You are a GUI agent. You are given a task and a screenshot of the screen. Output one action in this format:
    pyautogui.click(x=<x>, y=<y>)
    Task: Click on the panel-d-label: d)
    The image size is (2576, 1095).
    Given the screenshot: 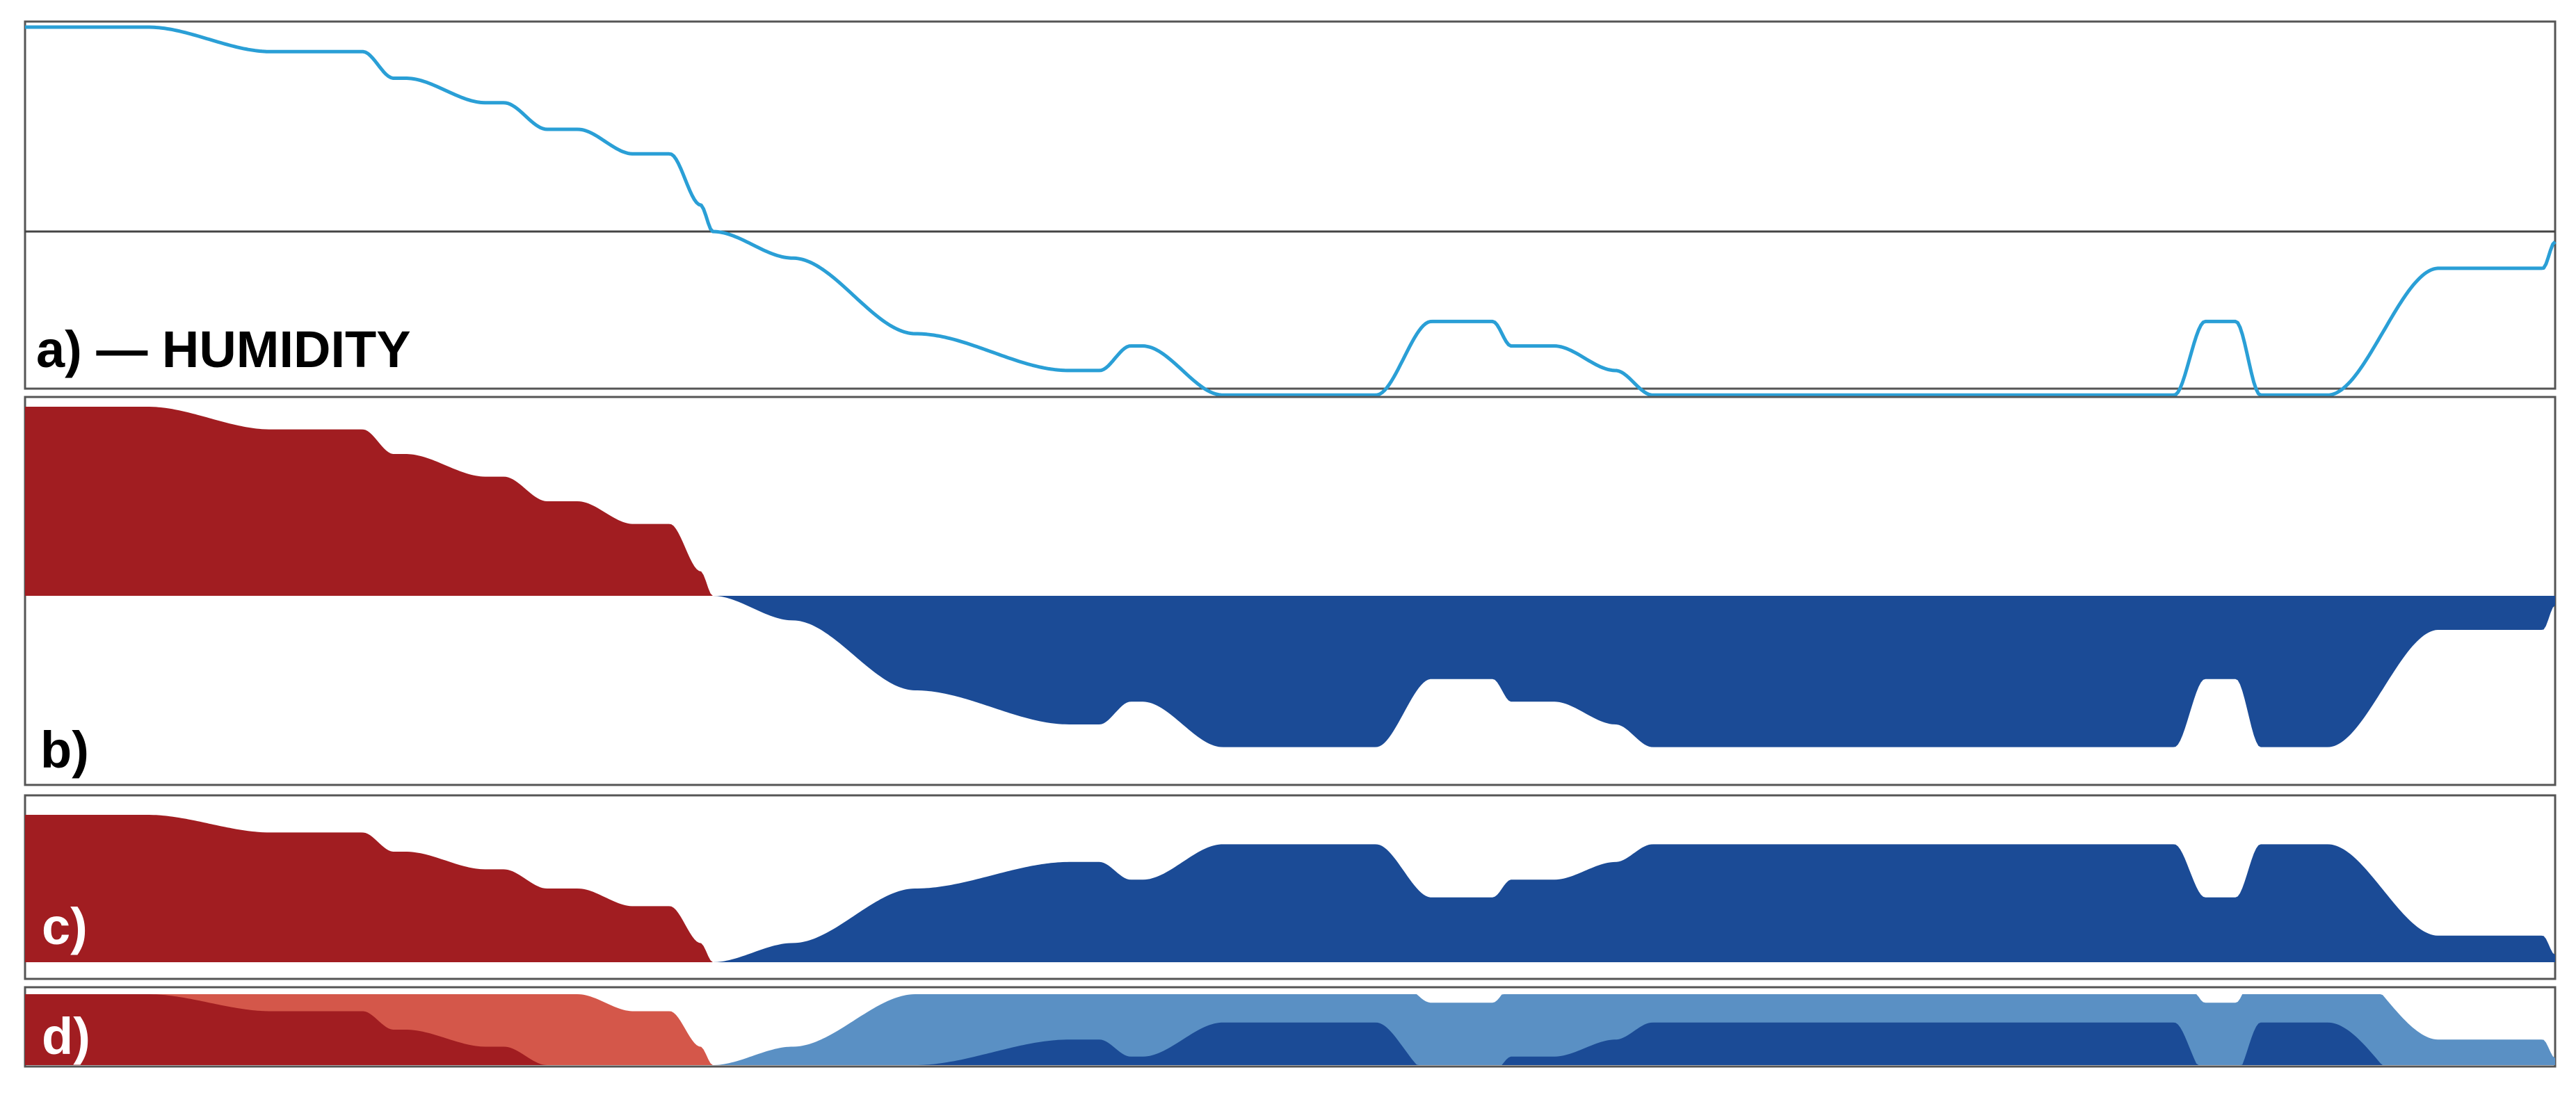 What is the action you would take?
    pyautogui.click(x=66, y=1036)
    